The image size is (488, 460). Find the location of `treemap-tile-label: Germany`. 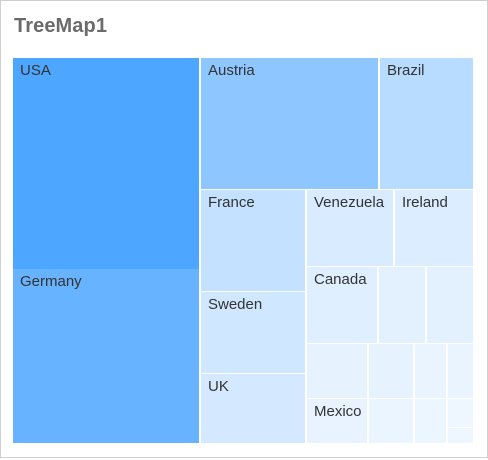

treemap-tile-label: Germany is located at coordinates (51, 281).